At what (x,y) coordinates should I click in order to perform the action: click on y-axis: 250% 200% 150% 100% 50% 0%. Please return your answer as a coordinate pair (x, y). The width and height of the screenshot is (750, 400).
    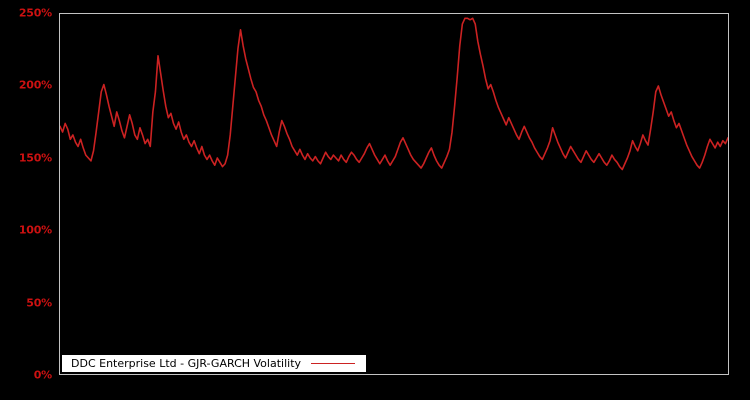
    Looking at the image, I should click on (28, 200).